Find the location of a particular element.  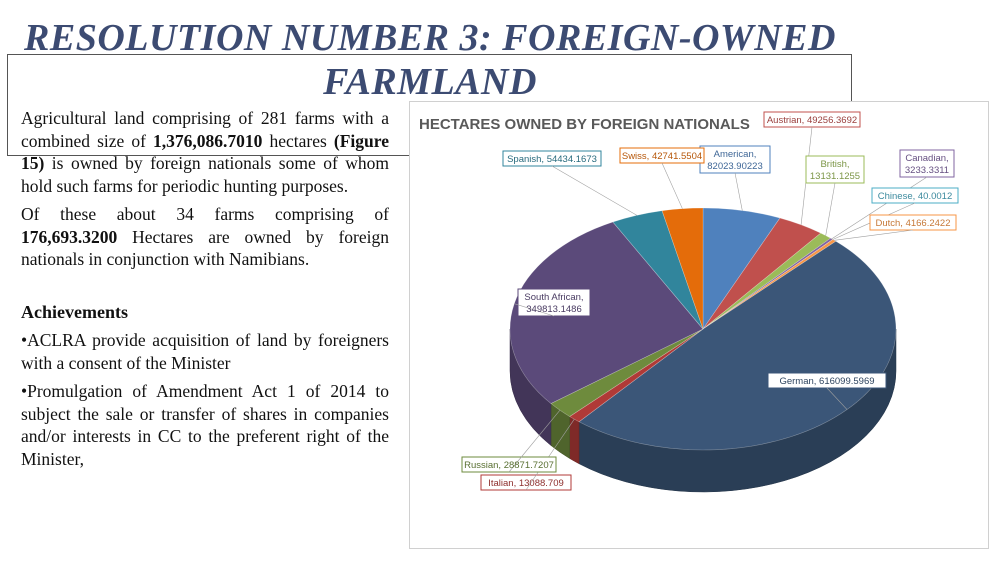

data-label: Austrian, 49256.3692 is located at coordinates (812, 120).